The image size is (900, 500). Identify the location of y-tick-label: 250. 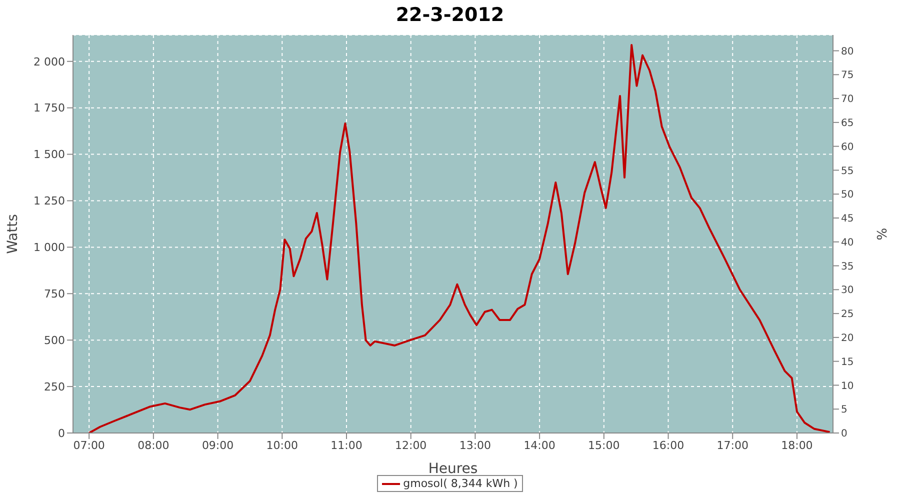
(54, 387).